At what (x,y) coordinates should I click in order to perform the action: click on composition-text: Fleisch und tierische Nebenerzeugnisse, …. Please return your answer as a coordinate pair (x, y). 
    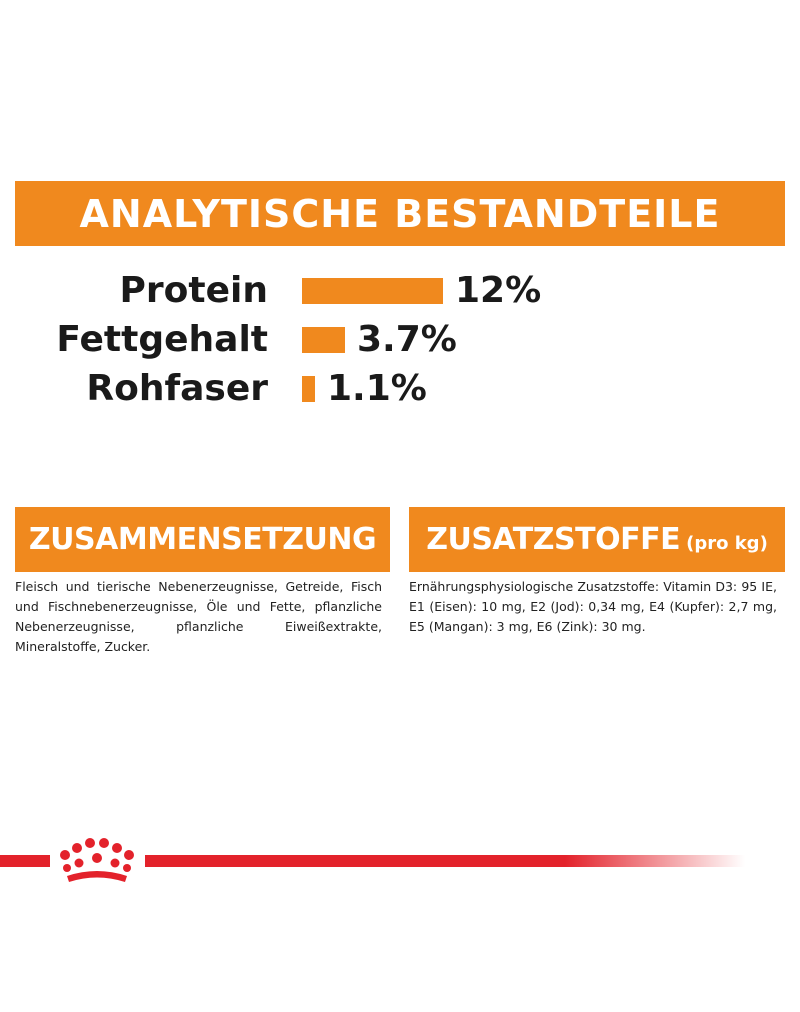
    Looking at the image, I should click on (198, 616).